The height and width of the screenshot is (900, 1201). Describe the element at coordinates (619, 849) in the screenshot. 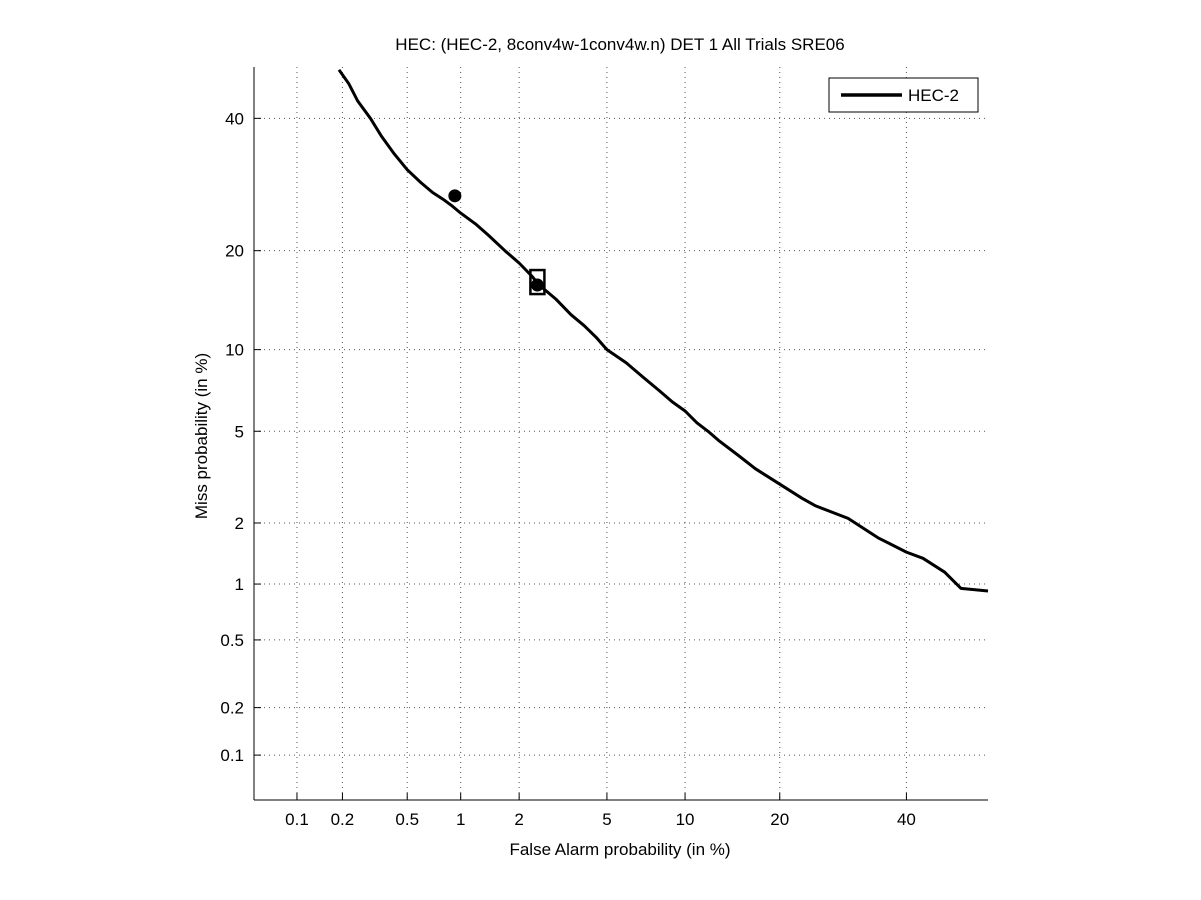

I see `x-axis-label: False Alarm probability (in %)` at that location.